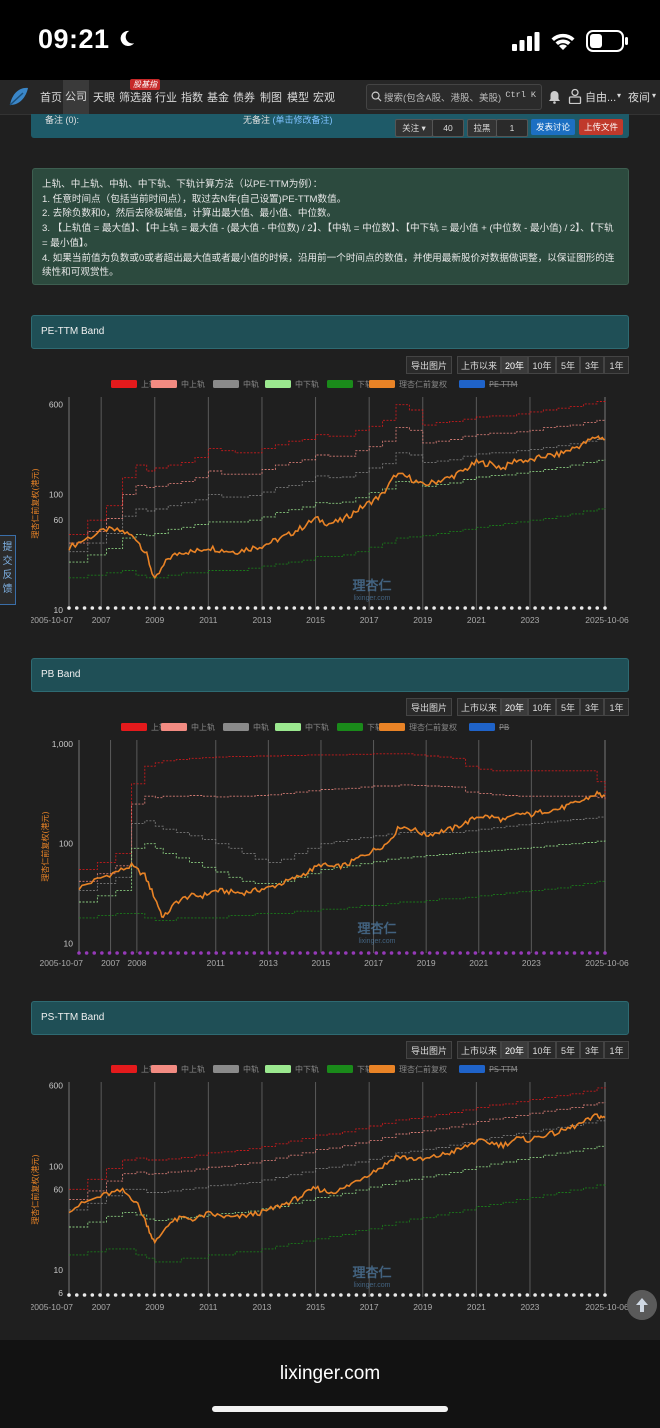 The image size is (660, 1428). What do you see at coordinates (554, 97) in the screenshot?
I see `bell-icon` at bounding box center [554, 97].